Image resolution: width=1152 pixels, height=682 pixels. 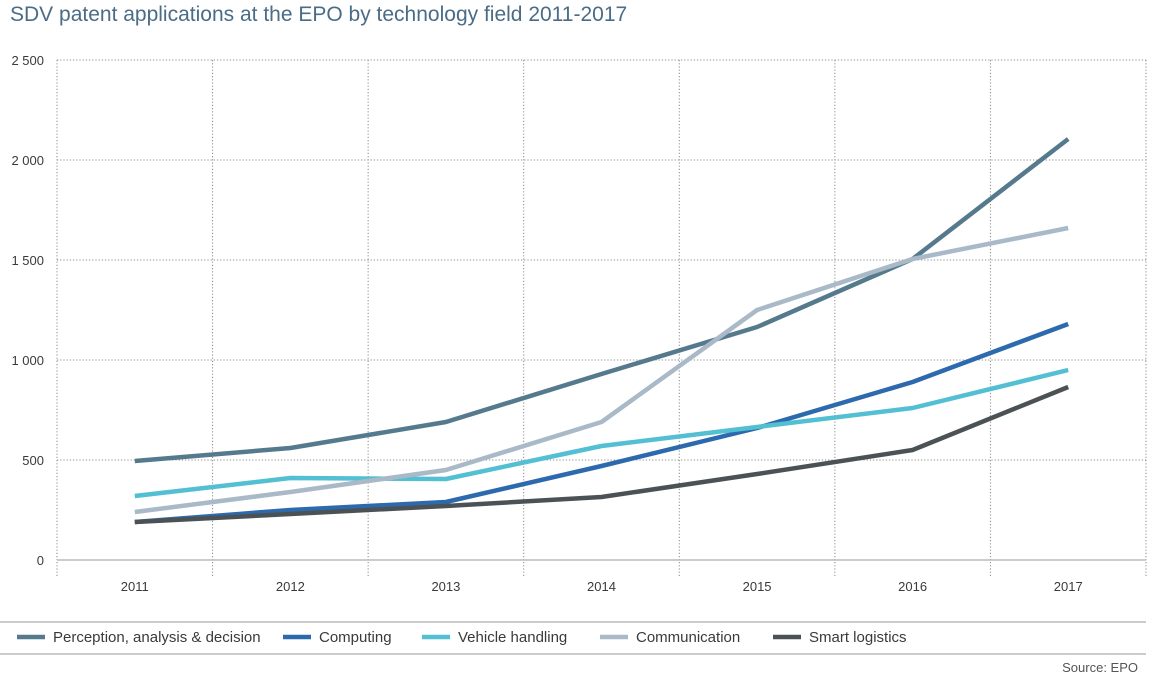 What do you see at coordinates (512, 637) in the screenshot?
I see `legend-label: Vehicle handling` at bounding box center [512, 637].